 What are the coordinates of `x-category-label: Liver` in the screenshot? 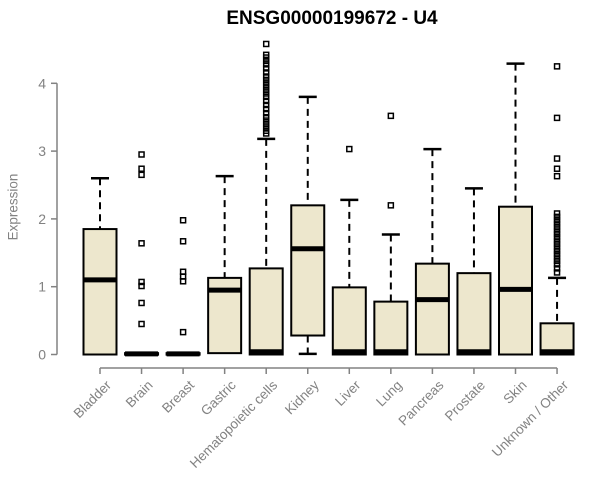 It's located at (348, 393).